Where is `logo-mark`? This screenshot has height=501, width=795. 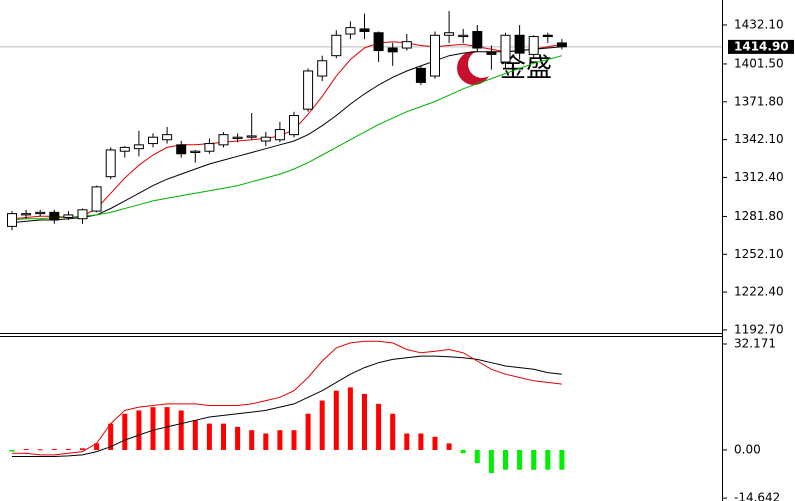
logo-mark is located at coordinates (482, 64).